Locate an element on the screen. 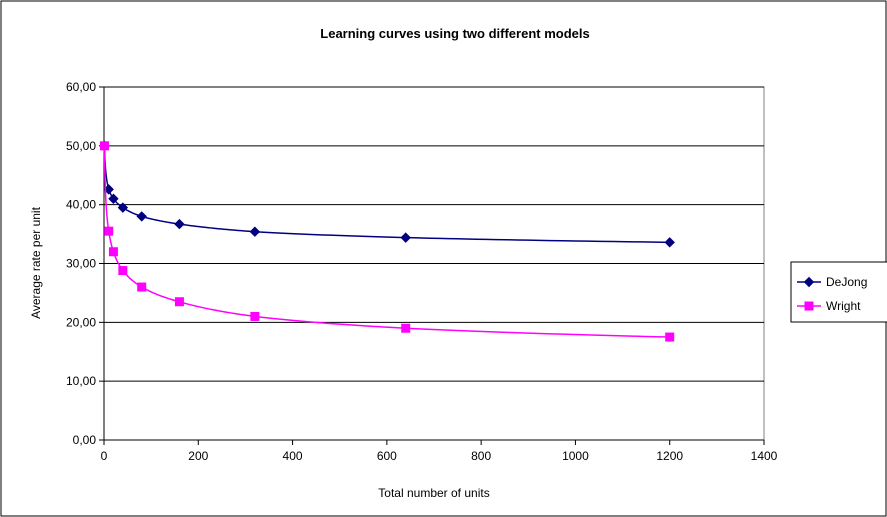 Image resolution: width=887 pixels, height=517 pixels. legend-label: DeJong is located at coordinates (846, 282).